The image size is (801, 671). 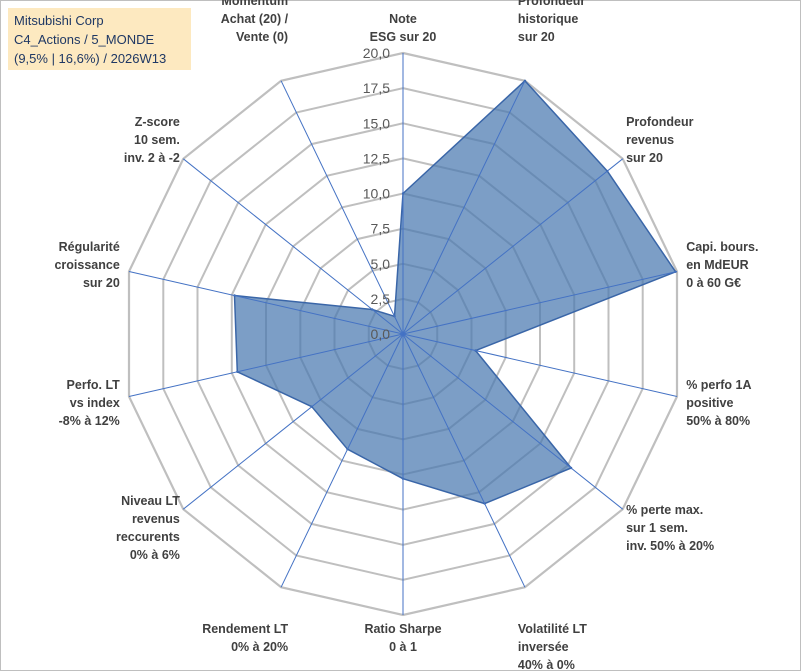 I want to click on tick-label: 2,5, so click(x=381, y=299).